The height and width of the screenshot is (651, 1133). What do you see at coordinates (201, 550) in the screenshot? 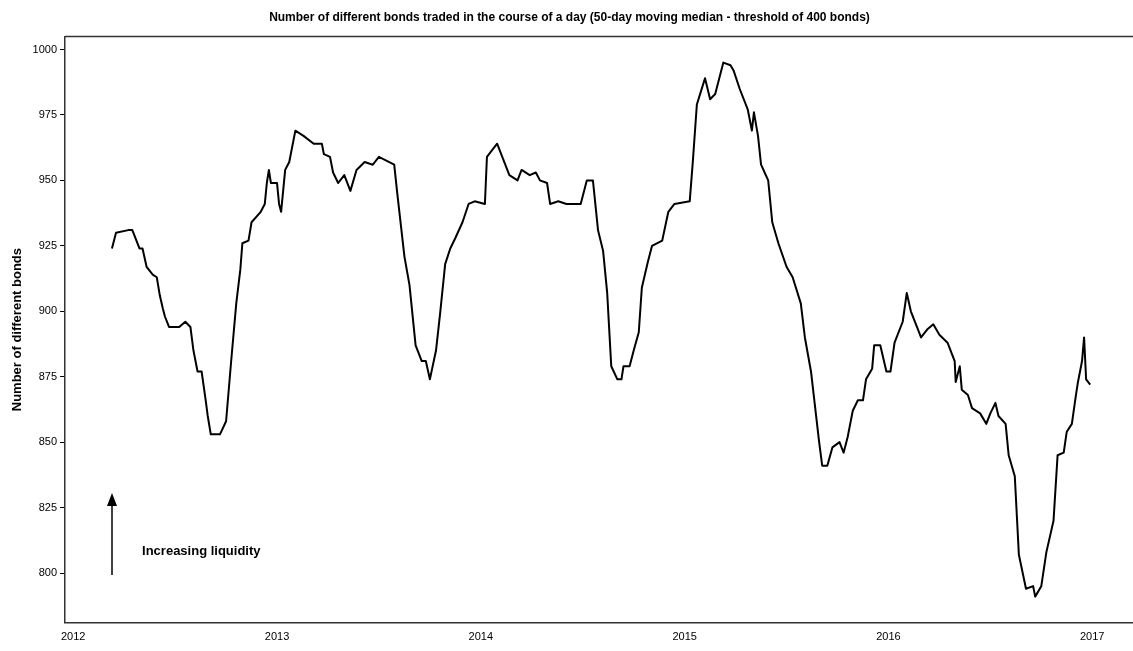
I see `annotation: Increasing liquidity` at bounding box center [201, 550].